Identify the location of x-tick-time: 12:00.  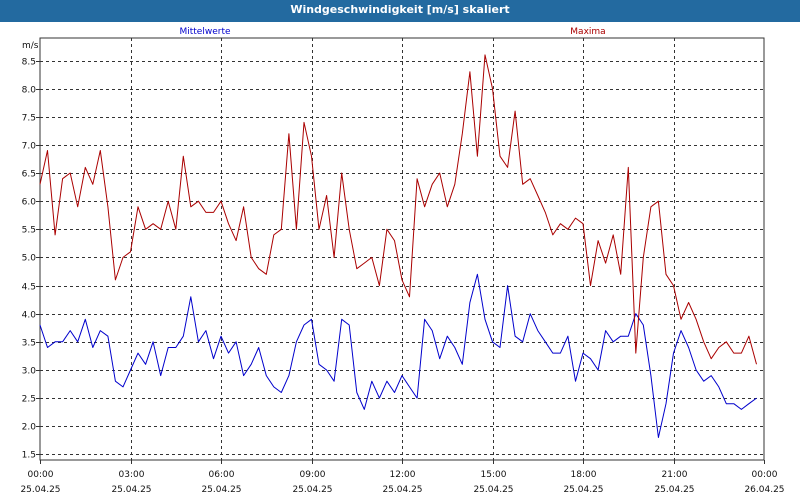
(403, 475).